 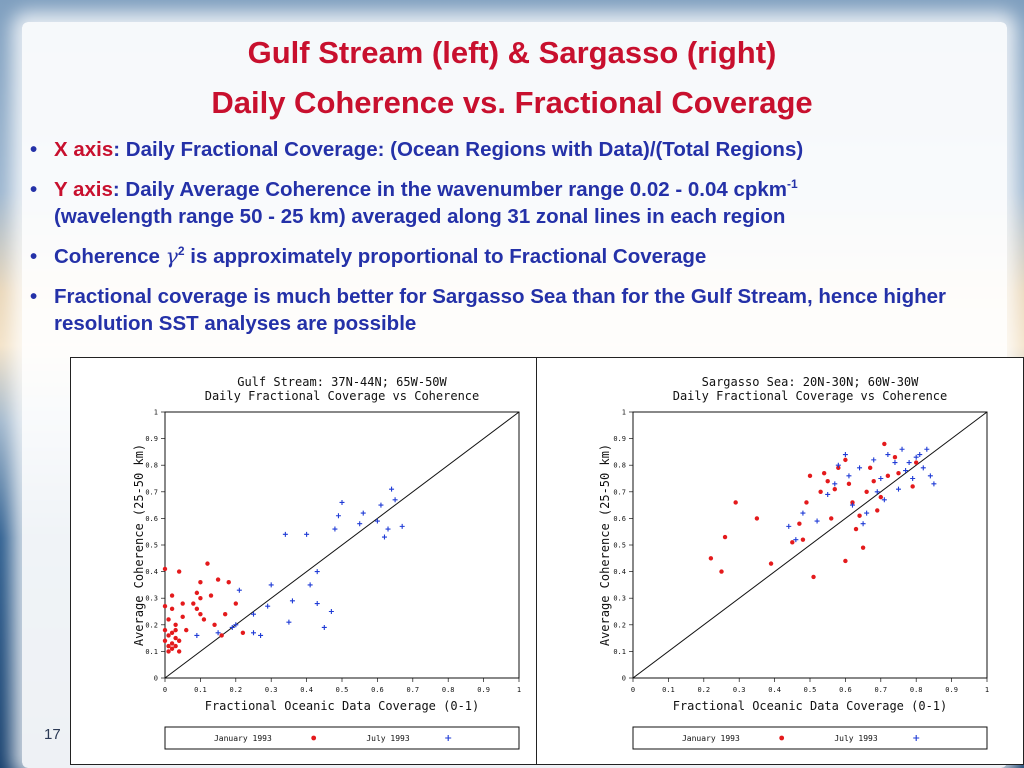 What do you see at coordinates (619, 519) in the screenshot?
I see `y-tick-label: 0.6` at bounding box center [619, 519].